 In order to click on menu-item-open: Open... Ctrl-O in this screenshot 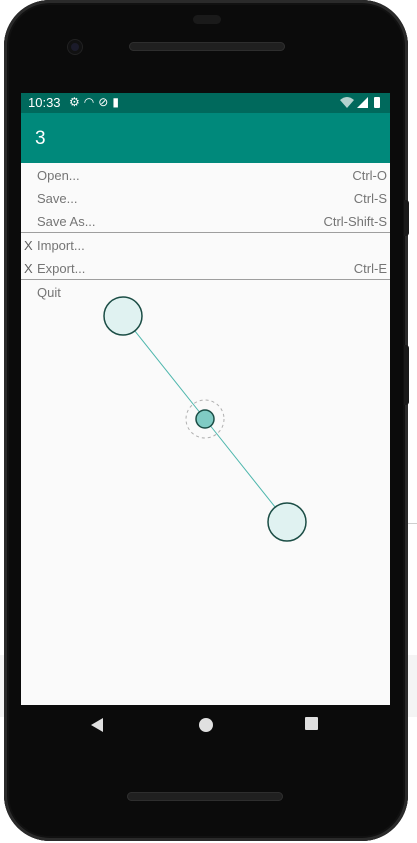, I will do `click(205, 174)`.